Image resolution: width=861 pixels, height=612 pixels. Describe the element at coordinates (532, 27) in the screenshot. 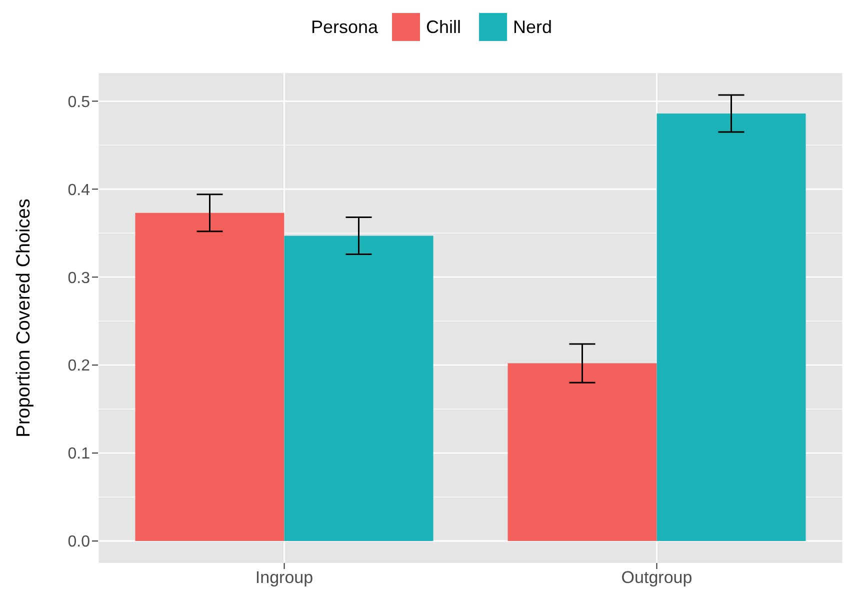

I see `legend-label: Nerd` at that location.